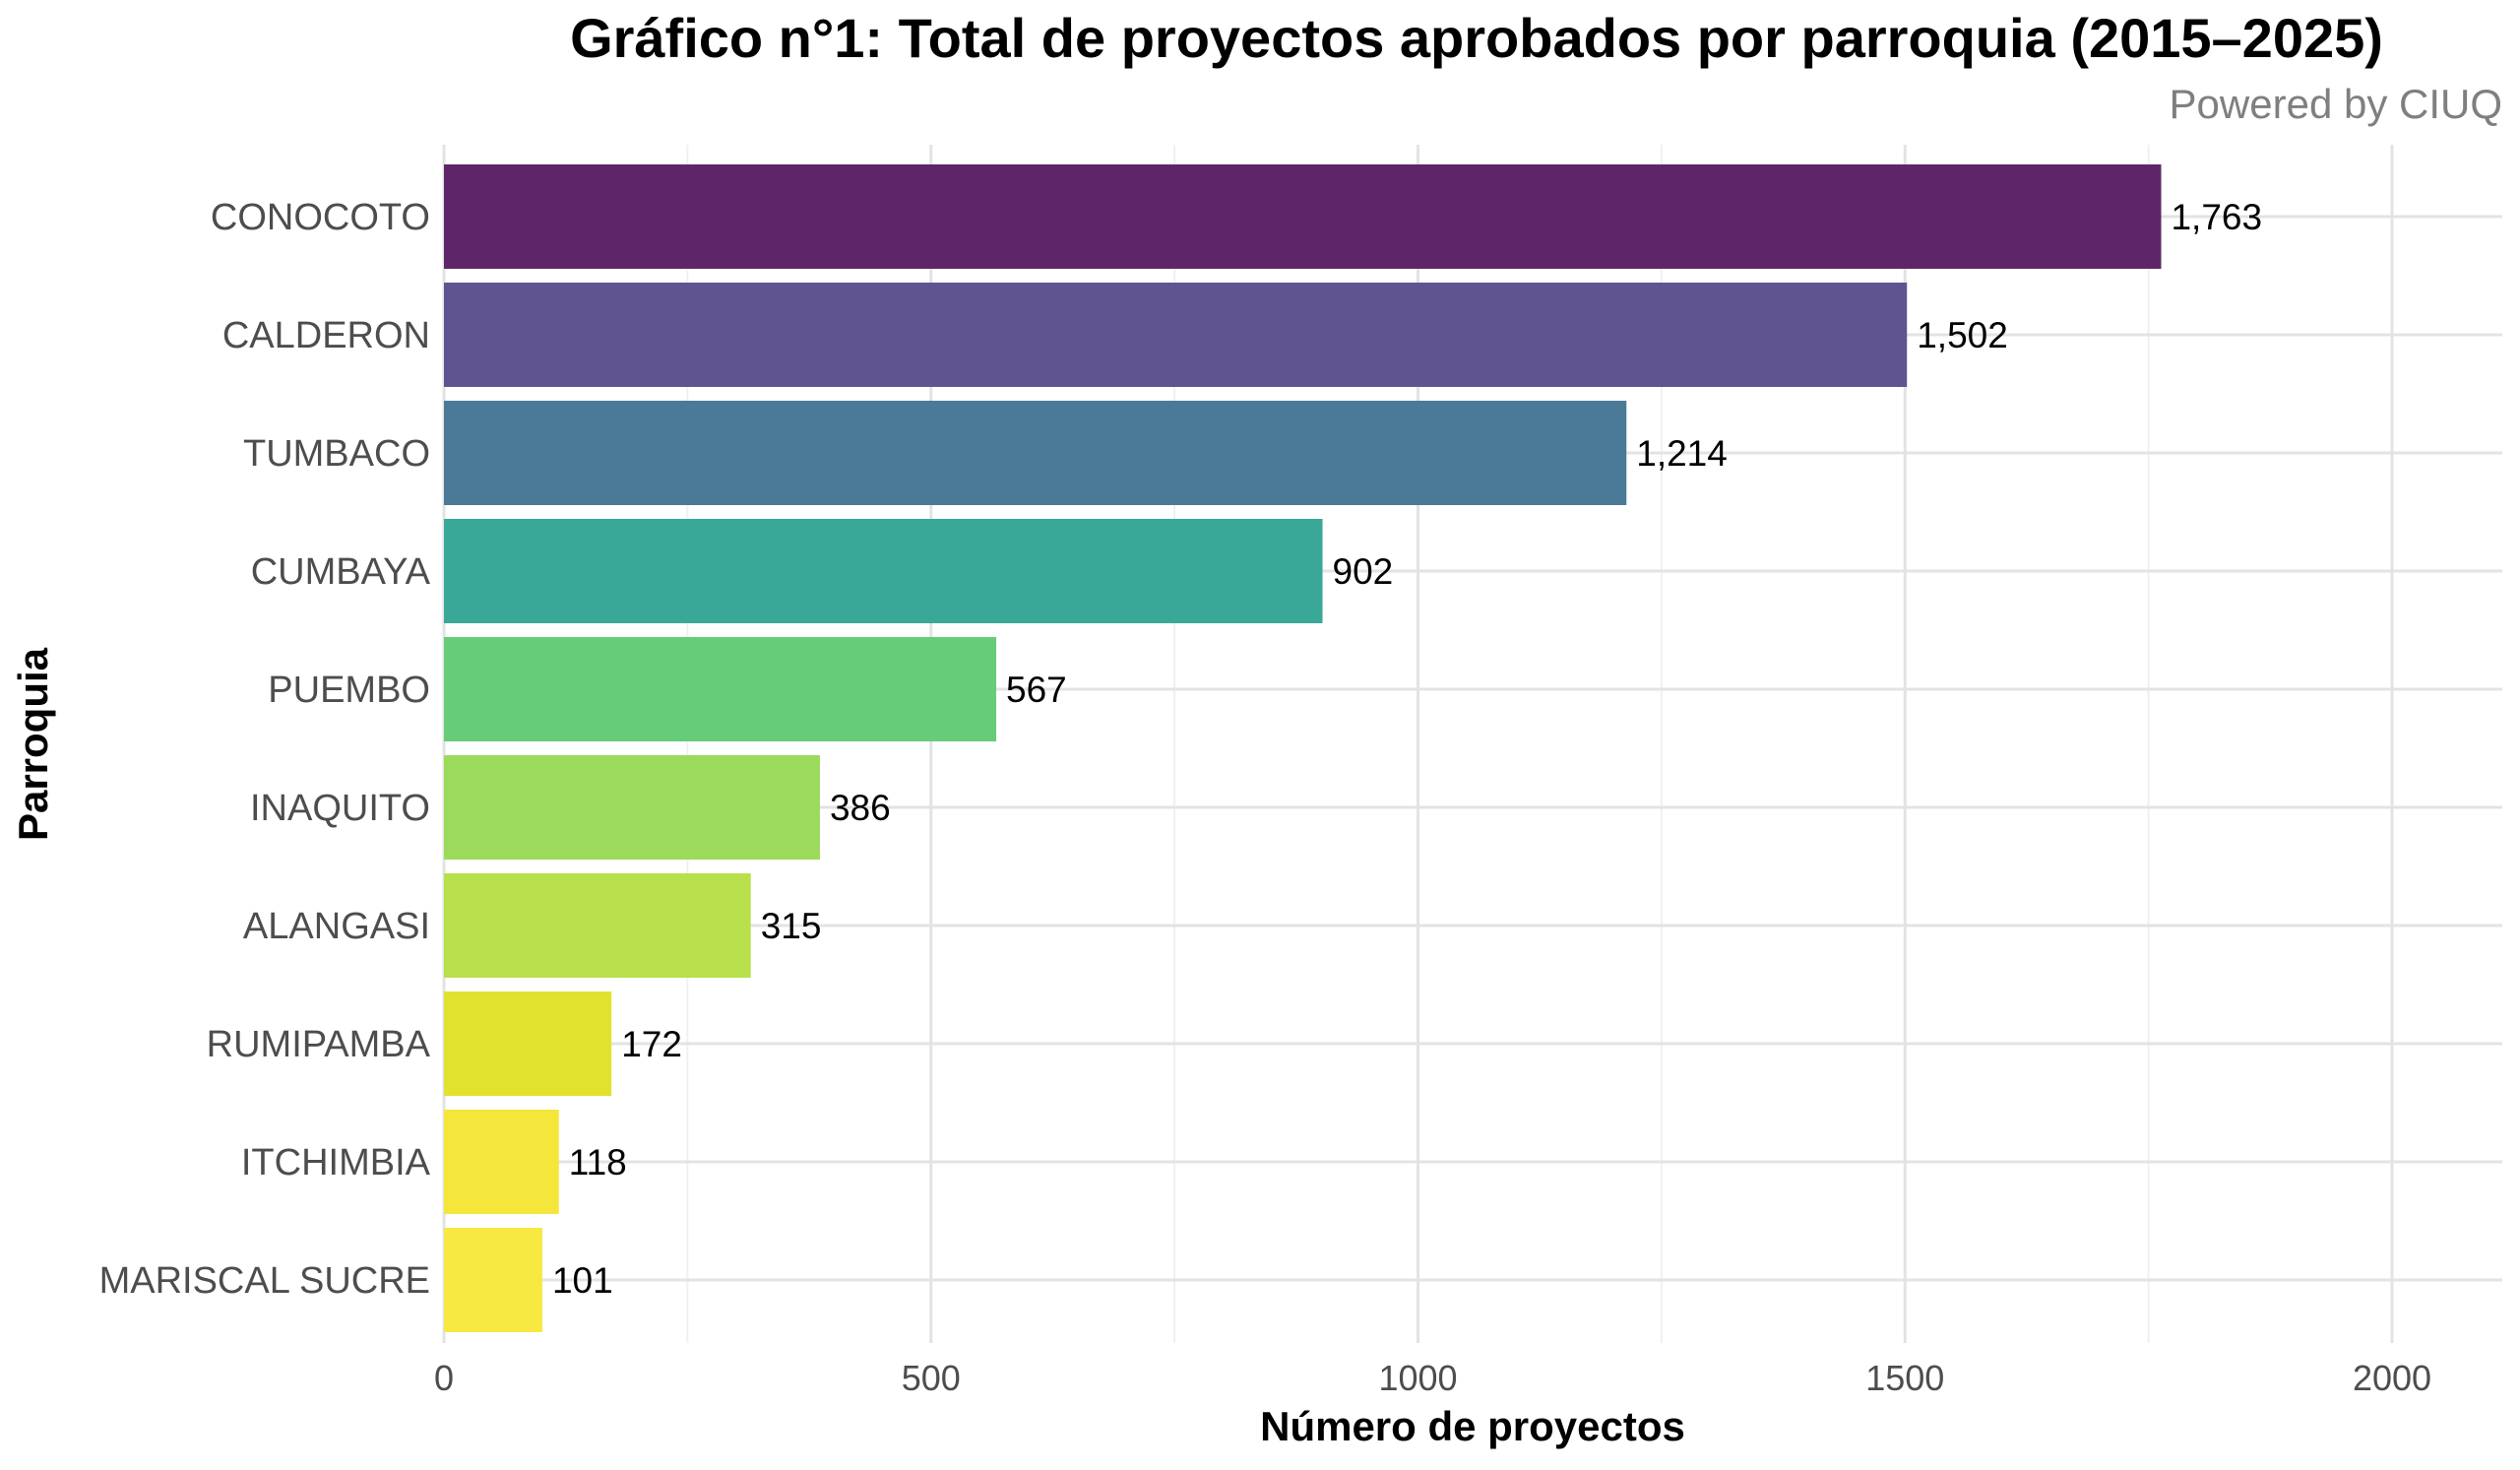  Describe the element at coordinates (528, 1043) in the screenshot. I see `bar-rumipamba` at that location.